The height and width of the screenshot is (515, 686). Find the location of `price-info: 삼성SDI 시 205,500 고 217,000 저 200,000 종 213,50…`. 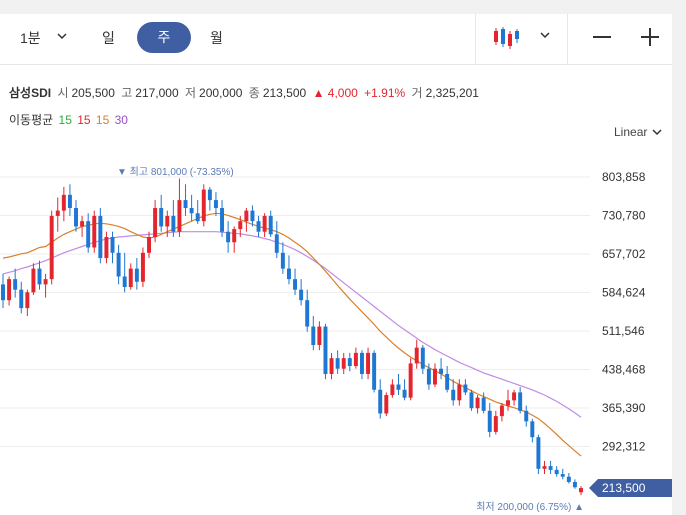

price-info: 삼성SDI 시 205,500 고 217,000 저 200,000 종 213,50… is located at coordinates (245, 92).